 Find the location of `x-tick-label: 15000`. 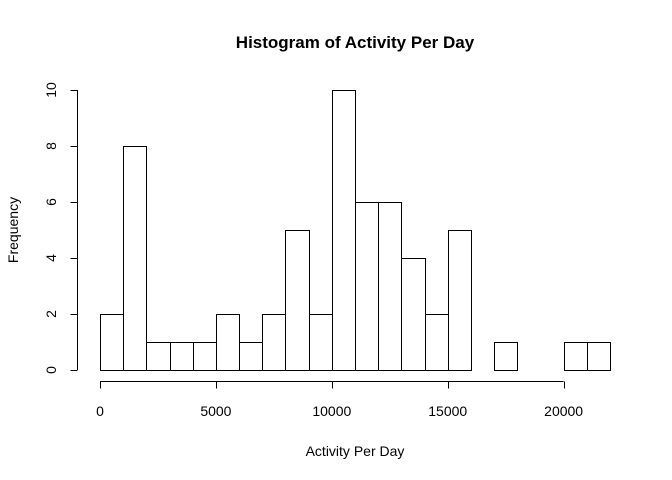

x-tick-label: 15000 is located at coordinates (447, 411).